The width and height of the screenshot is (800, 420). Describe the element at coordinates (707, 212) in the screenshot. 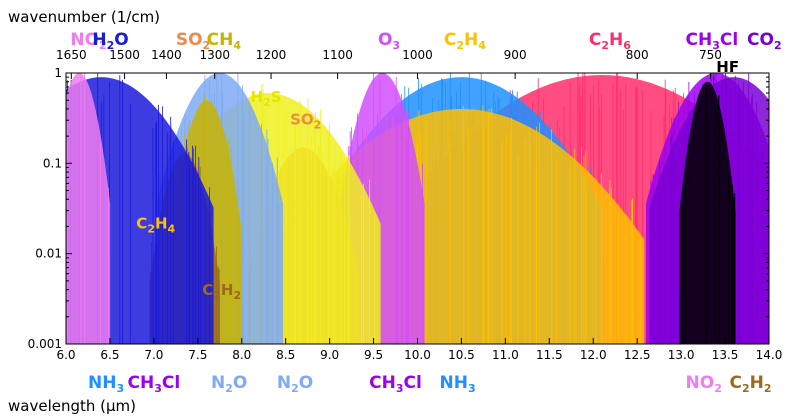

I see `series-hf` at that location.